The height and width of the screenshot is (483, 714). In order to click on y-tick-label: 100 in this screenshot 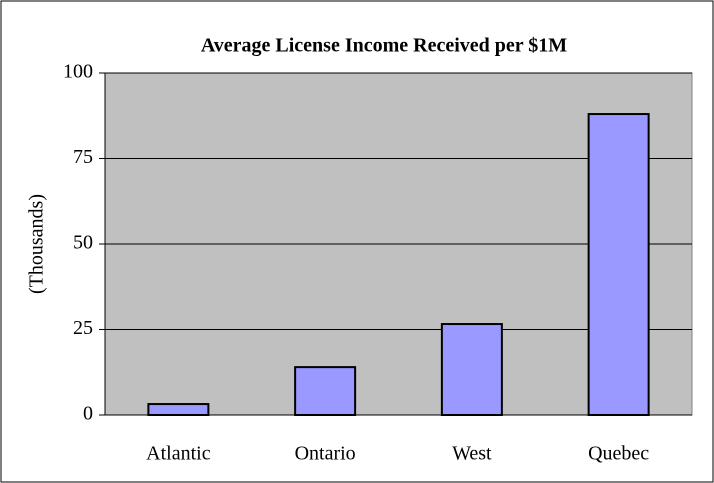, I will do `click(78, 72)`.